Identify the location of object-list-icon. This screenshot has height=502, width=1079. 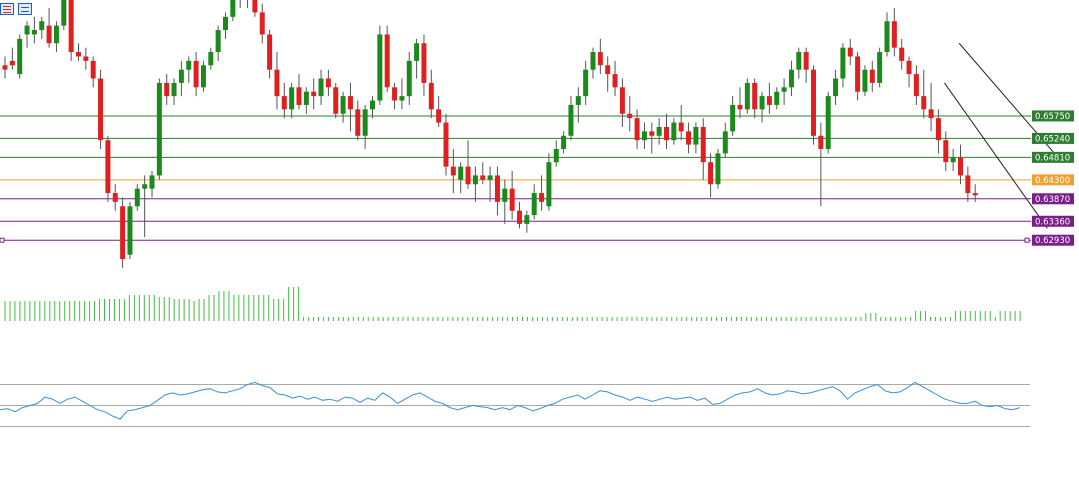
(7, 9).